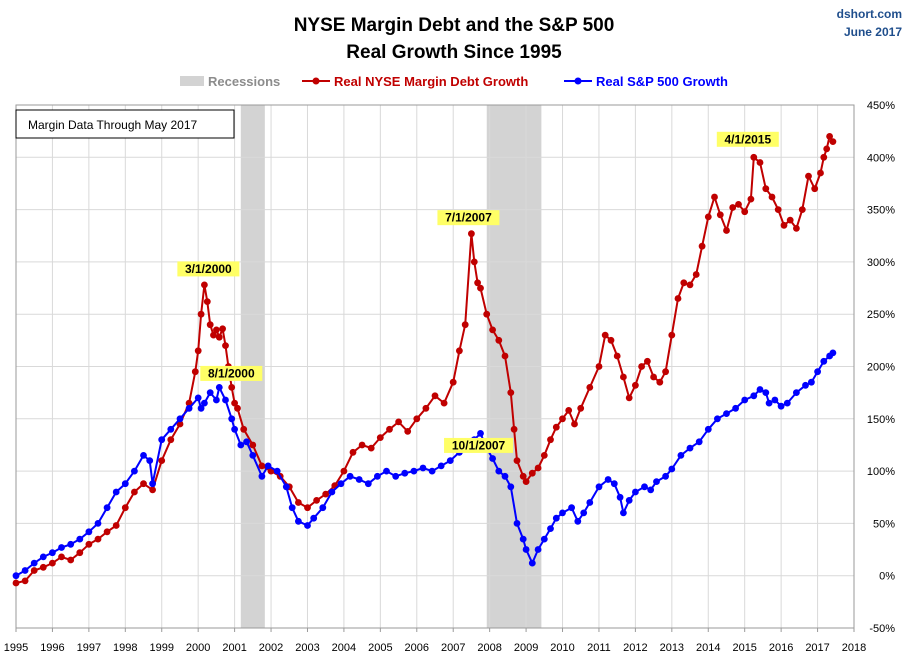 The image size is (910, 661). What do you see at coordinates (869, 14) in the screenshot?
I see `brand-label: dshort.com` at bounding box center [869, 14].